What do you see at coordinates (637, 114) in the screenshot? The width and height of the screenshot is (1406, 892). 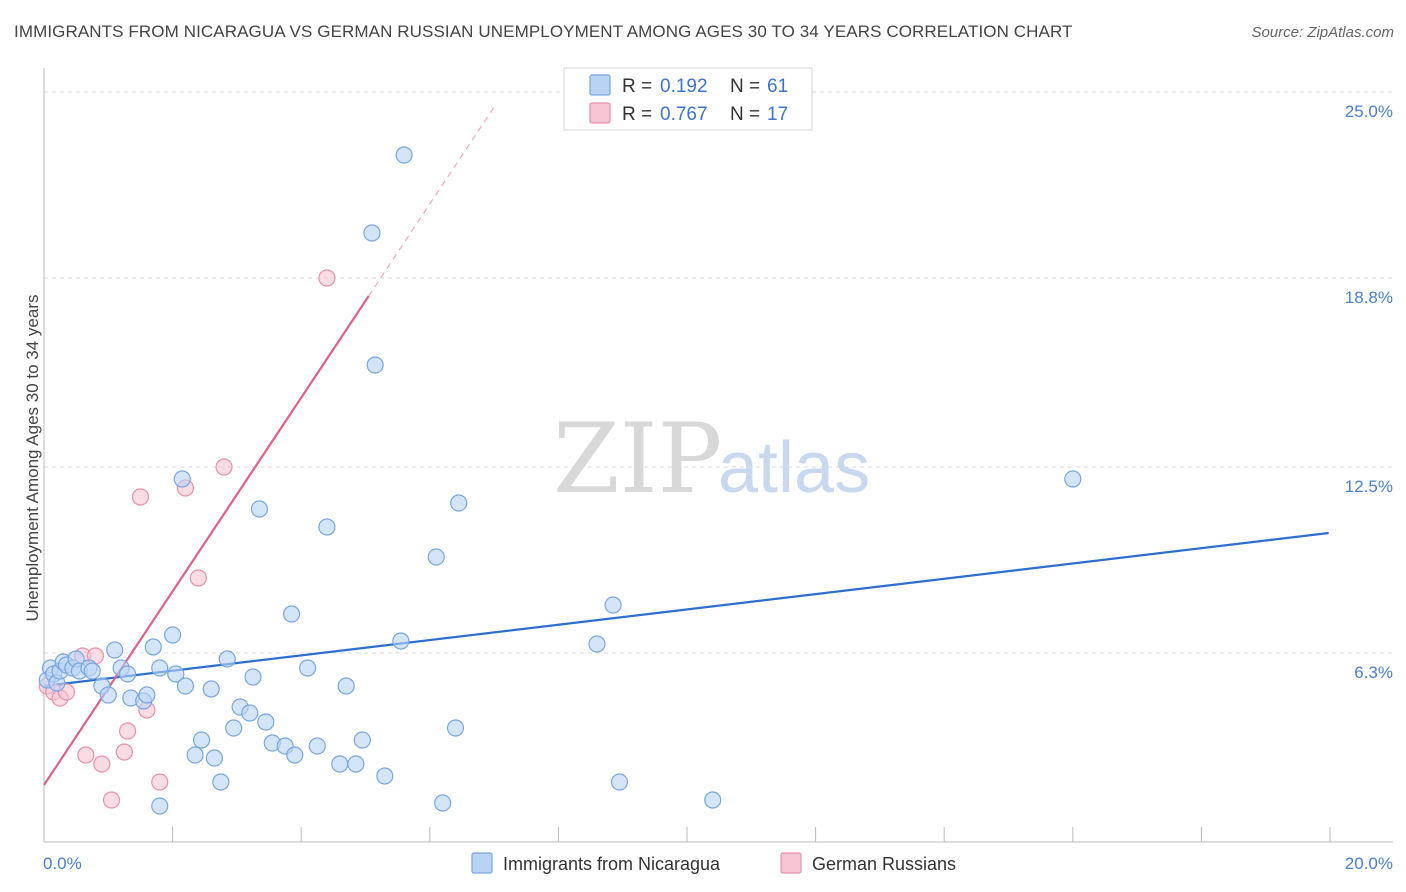 I see `legend-r-label-2: R =` at bounding box center [637, 114].